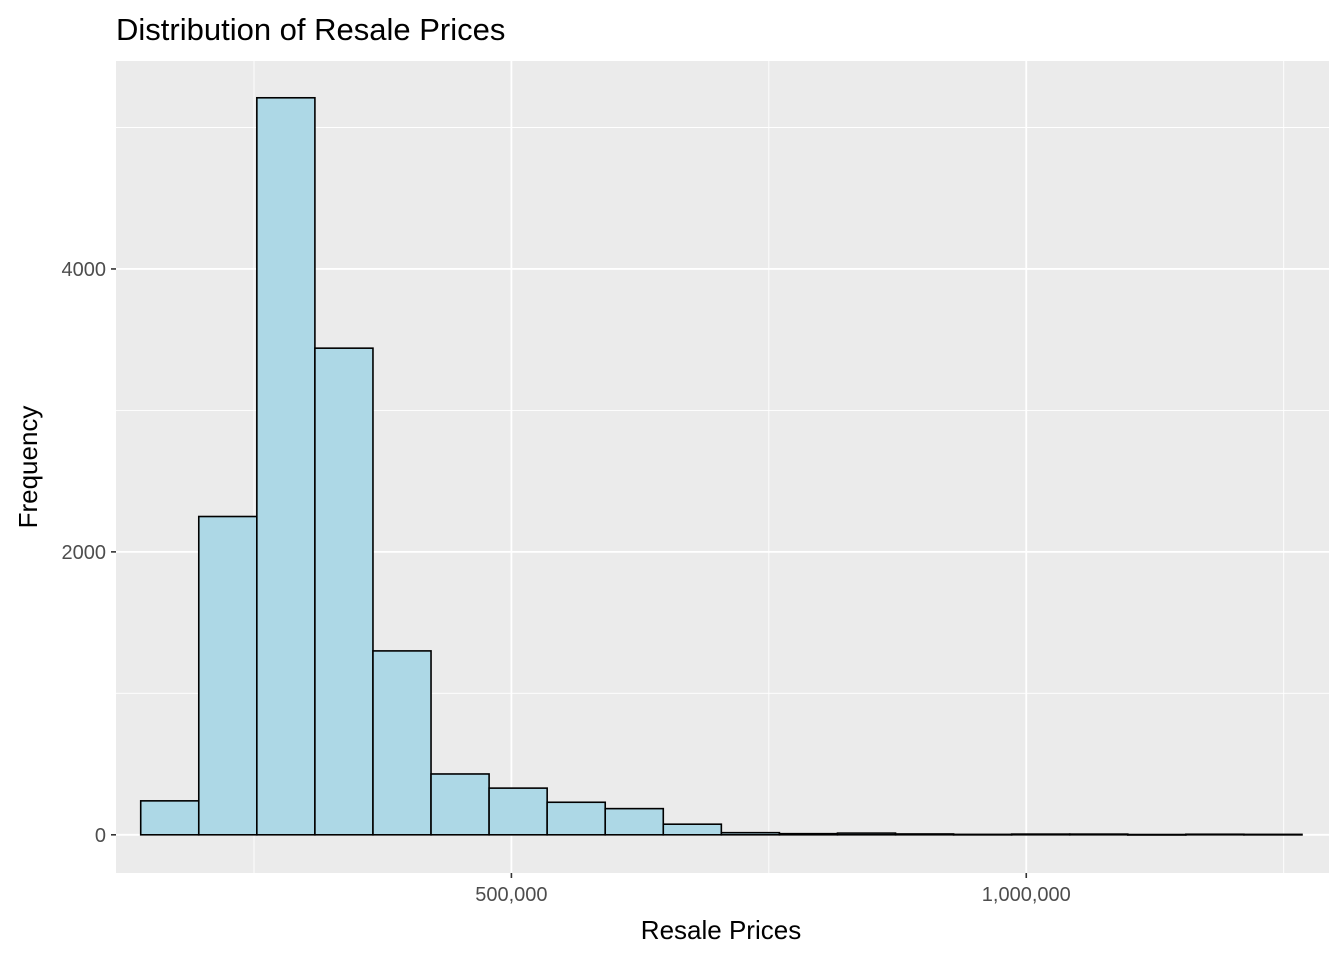  I want to click on y-tick-label: 0, so click(100, 836).